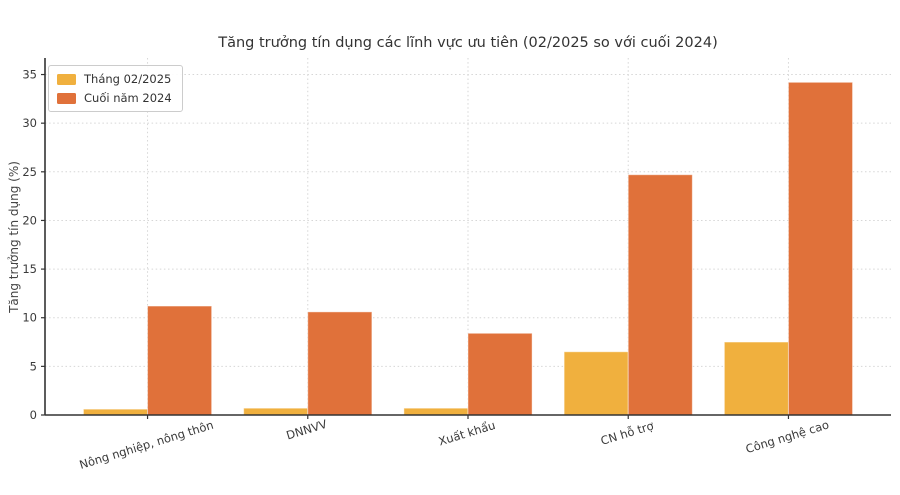 Image resolution: width=900 pixels, height=495 pixels. I want to click on y-tick-label: 25, so click(29, 172).